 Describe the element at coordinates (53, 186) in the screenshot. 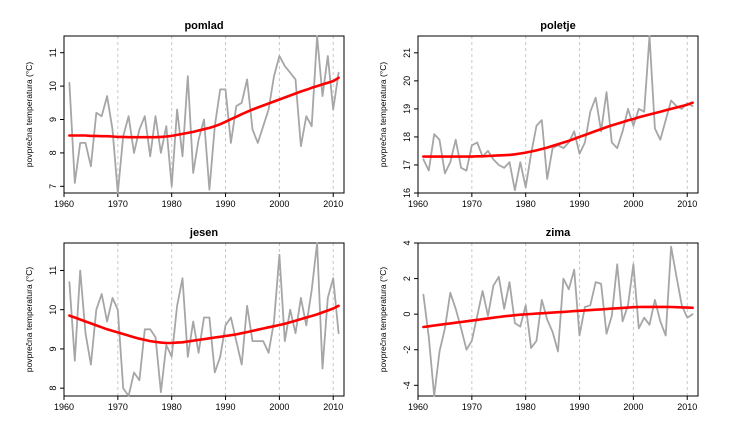

I see `y-tick-label: 7` at that location.